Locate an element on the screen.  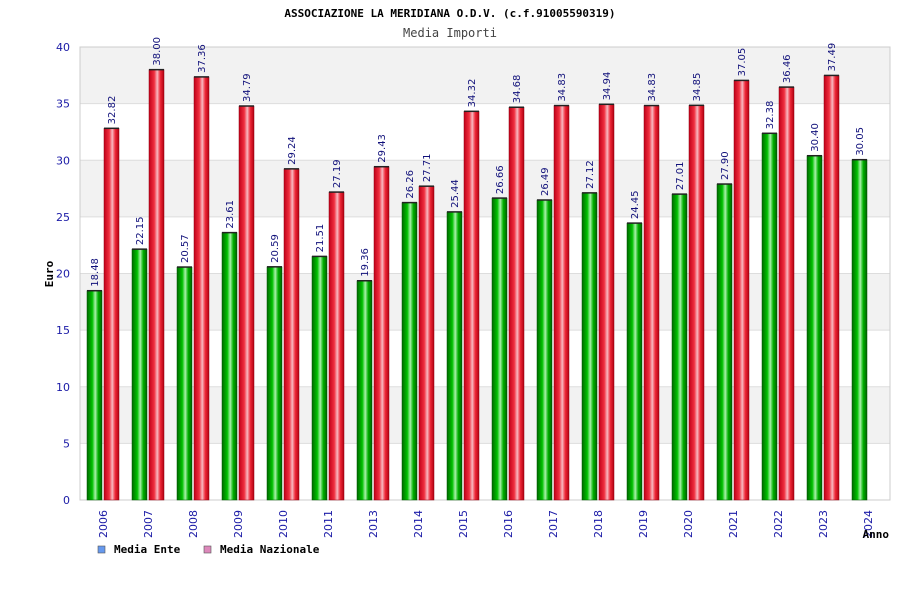
x-tick-label: 2021 is located at coordinates (733, 524).